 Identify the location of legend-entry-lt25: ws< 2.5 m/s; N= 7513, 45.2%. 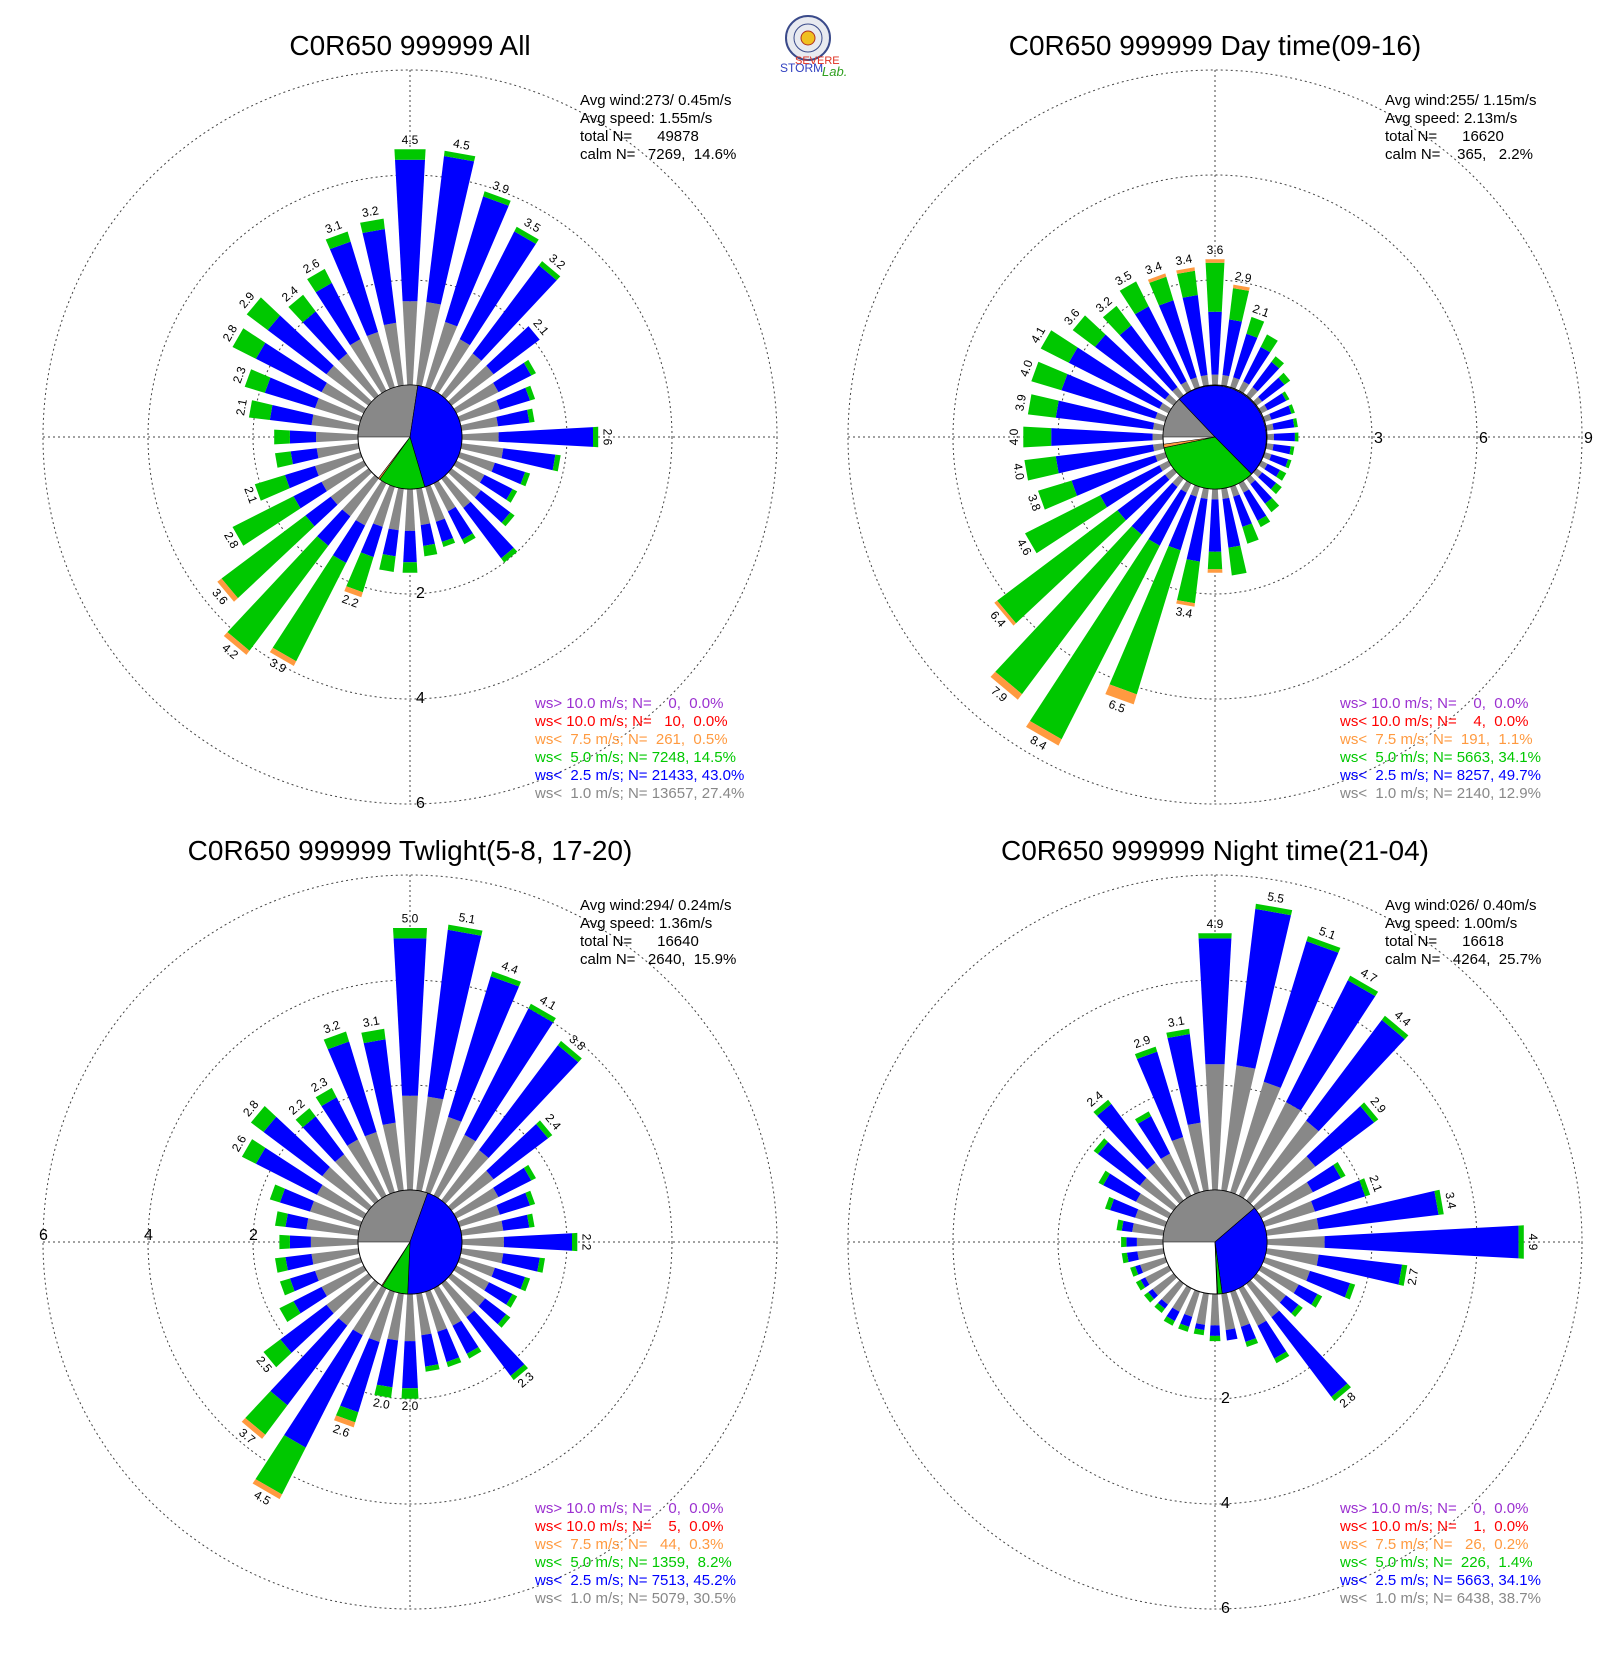
(635, 1580).